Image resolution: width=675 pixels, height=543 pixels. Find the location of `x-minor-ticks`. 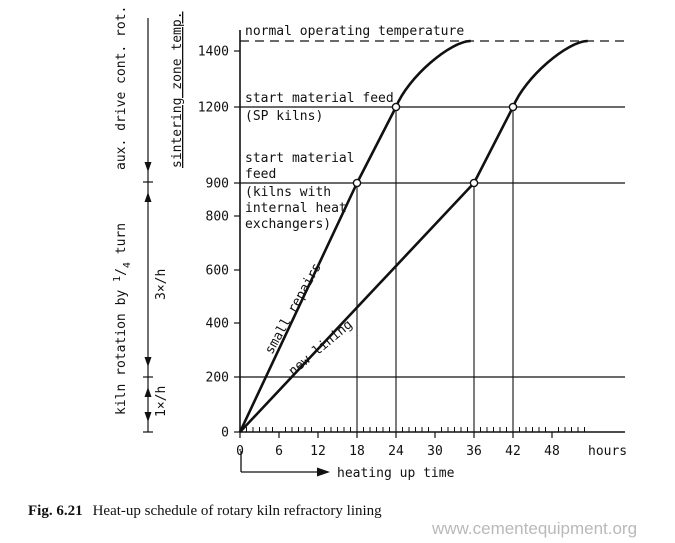

x-minor-ticks is located at coordinates (415, 429).